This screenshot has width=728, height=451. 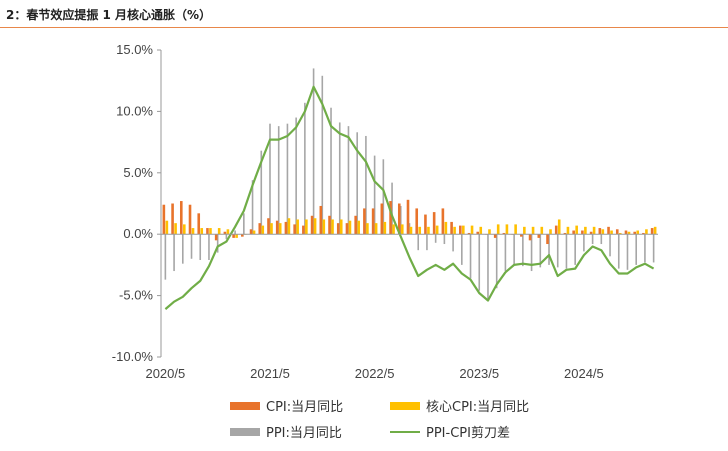 What do you see at coordinates (364, 27) in the screenshot?
I see `title-rule` at bounding box center [364, 27].